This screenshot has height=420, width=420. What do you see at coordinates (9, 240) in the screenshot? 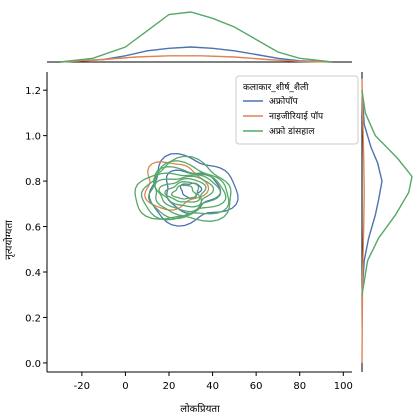
I see `y-axis-label: नृत्ययोग्यता` at bounding box center [9, 240].